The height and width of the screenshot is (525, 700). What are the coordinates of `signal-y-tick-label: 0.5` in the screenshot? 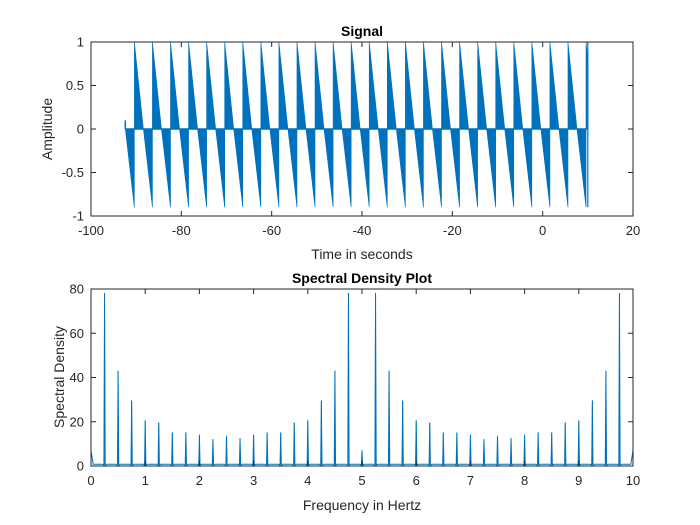 It's located at (75, 85).